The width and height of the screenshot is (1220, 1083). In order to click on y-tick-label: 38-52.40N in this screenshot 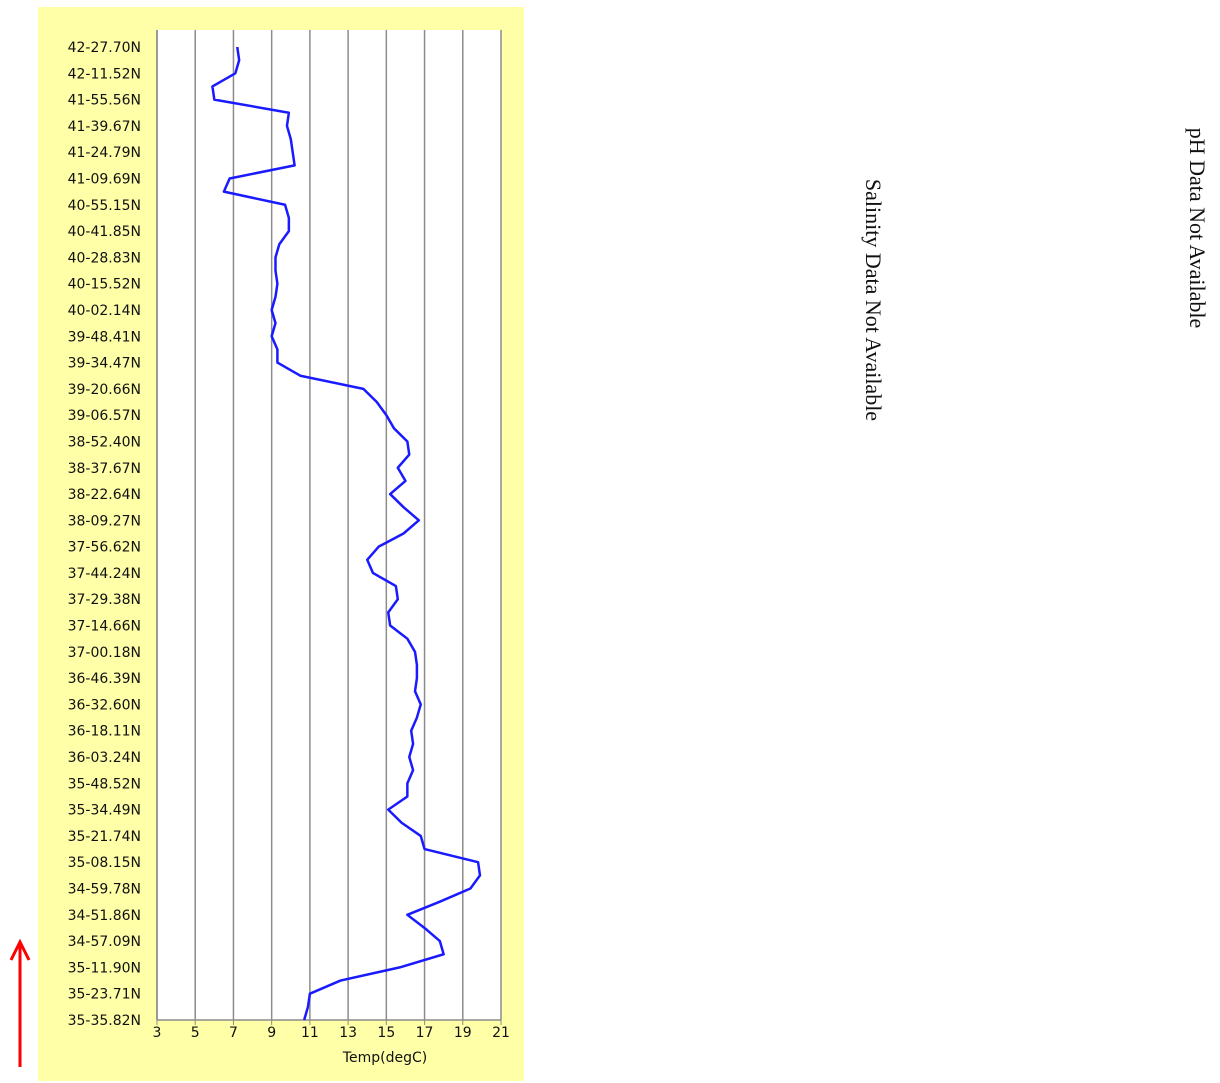, I will do `click(104, 442)`.